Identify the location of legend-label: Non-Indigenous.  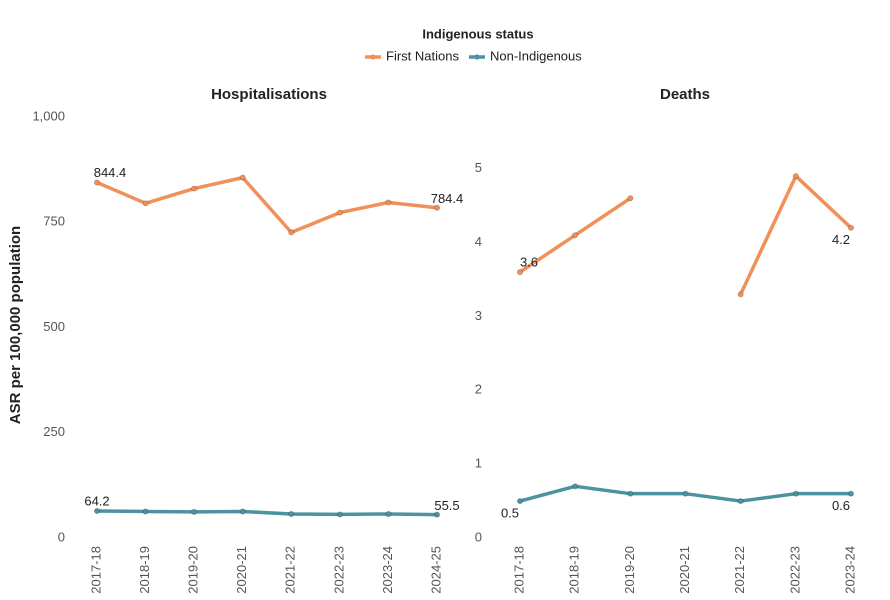
(536, 55).